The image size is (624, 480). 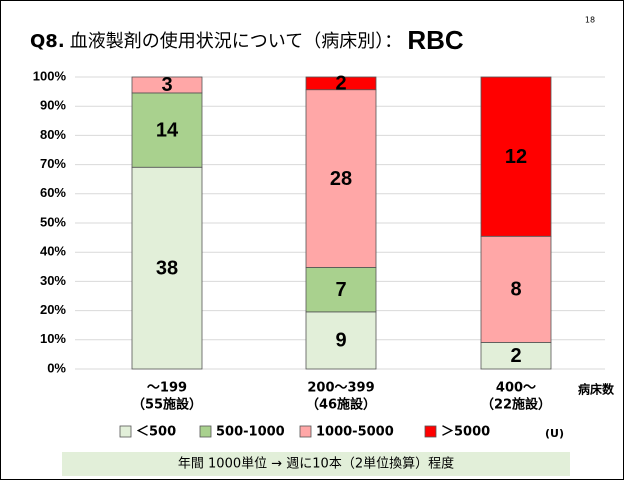 I want to click on page-number: 18, so click(x=590, y=20).